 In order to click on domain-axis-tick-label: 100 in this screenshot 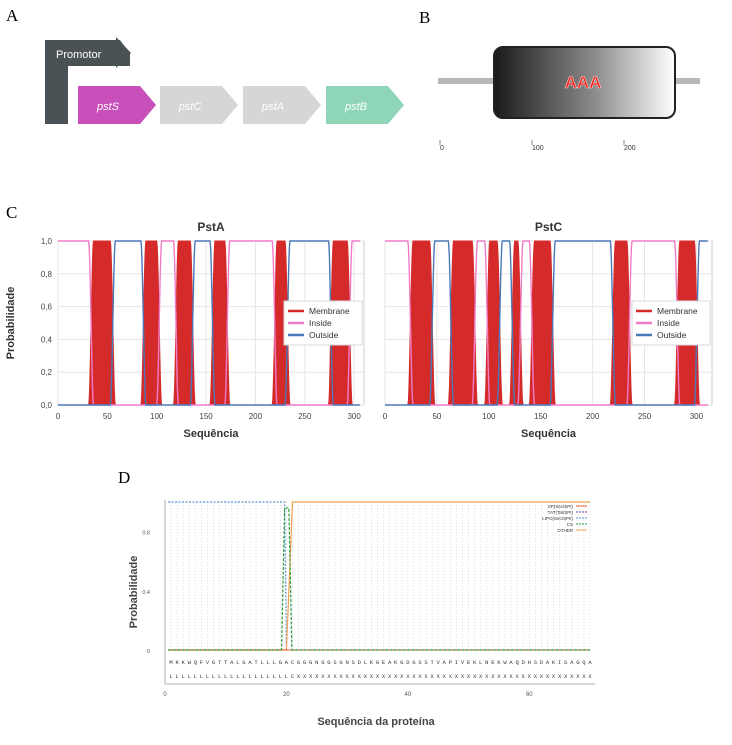, I will do `click(538, 148)`.